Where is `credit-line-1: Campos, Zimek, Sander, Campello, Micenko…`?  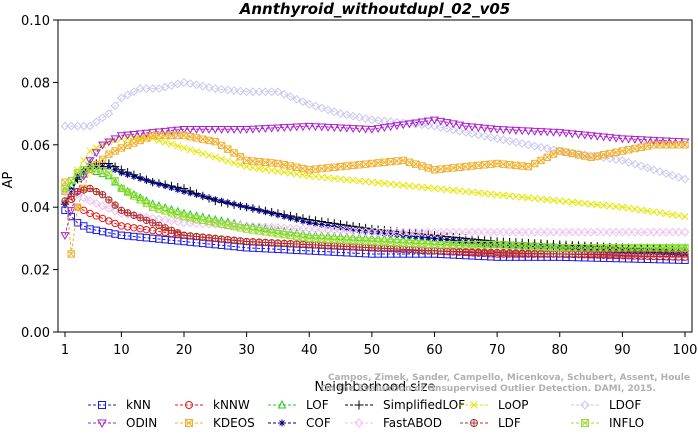
credit-line-1: Campos, Zimek, Sander, Campello, Micenko… is located at coordinates (509, 378).